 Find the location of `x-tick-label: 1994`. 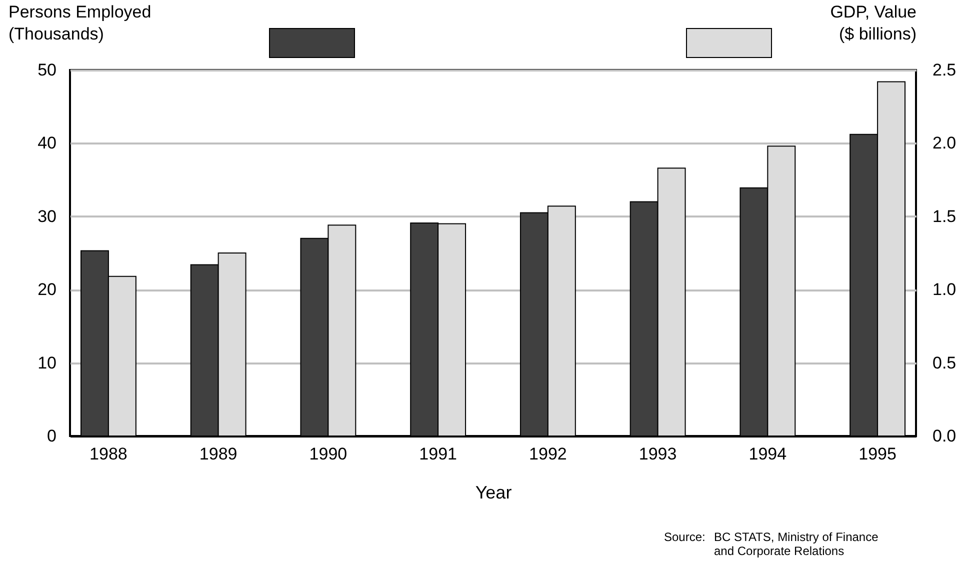

x-tick-label: 1994 is located at coordinates (767, 454).